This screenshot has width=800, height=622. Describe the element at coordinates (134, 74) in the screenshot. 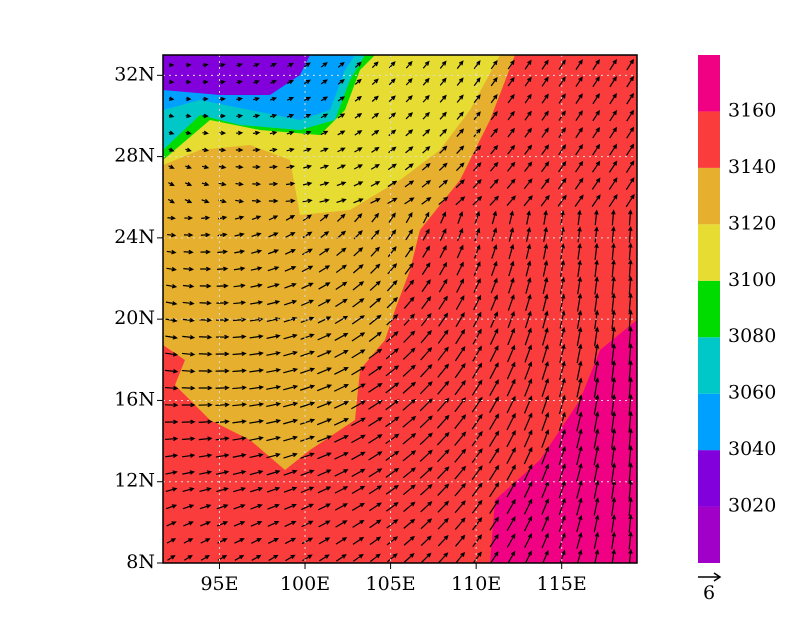

I see `y-tick-label: 32N` at that location.